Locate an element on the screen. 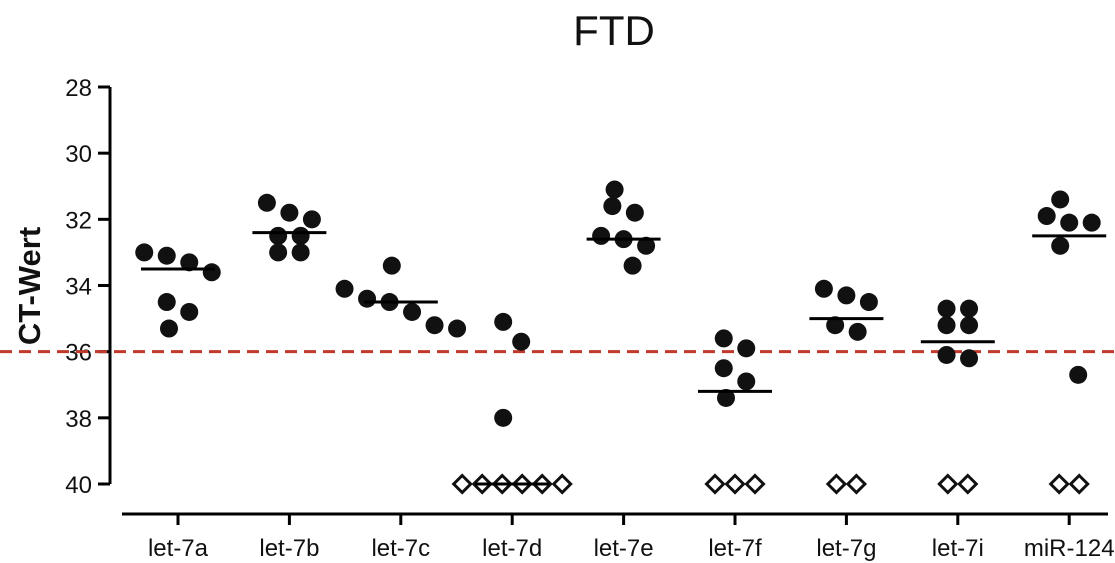 Image resolution: width=1115 pixels, height=563 pixels. x-tick-label: let-7g is located at coordinates (846, 548).